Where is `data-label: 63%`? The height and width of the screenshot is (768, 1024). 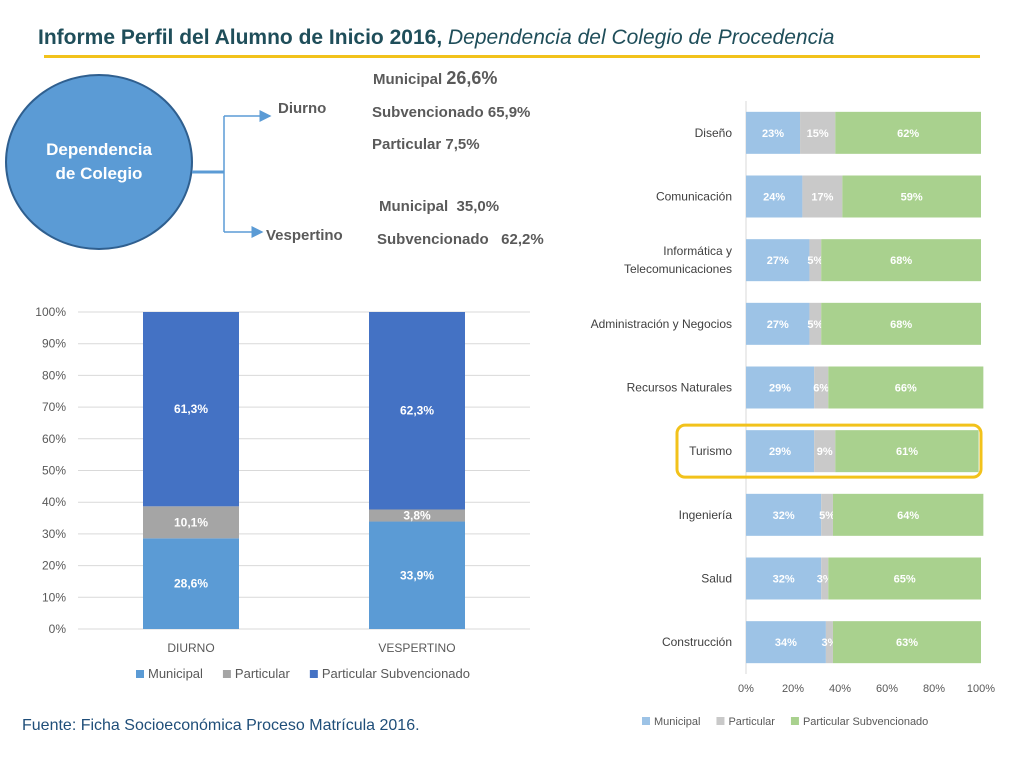
data-label: 63% is located at coordinates (907, 643).